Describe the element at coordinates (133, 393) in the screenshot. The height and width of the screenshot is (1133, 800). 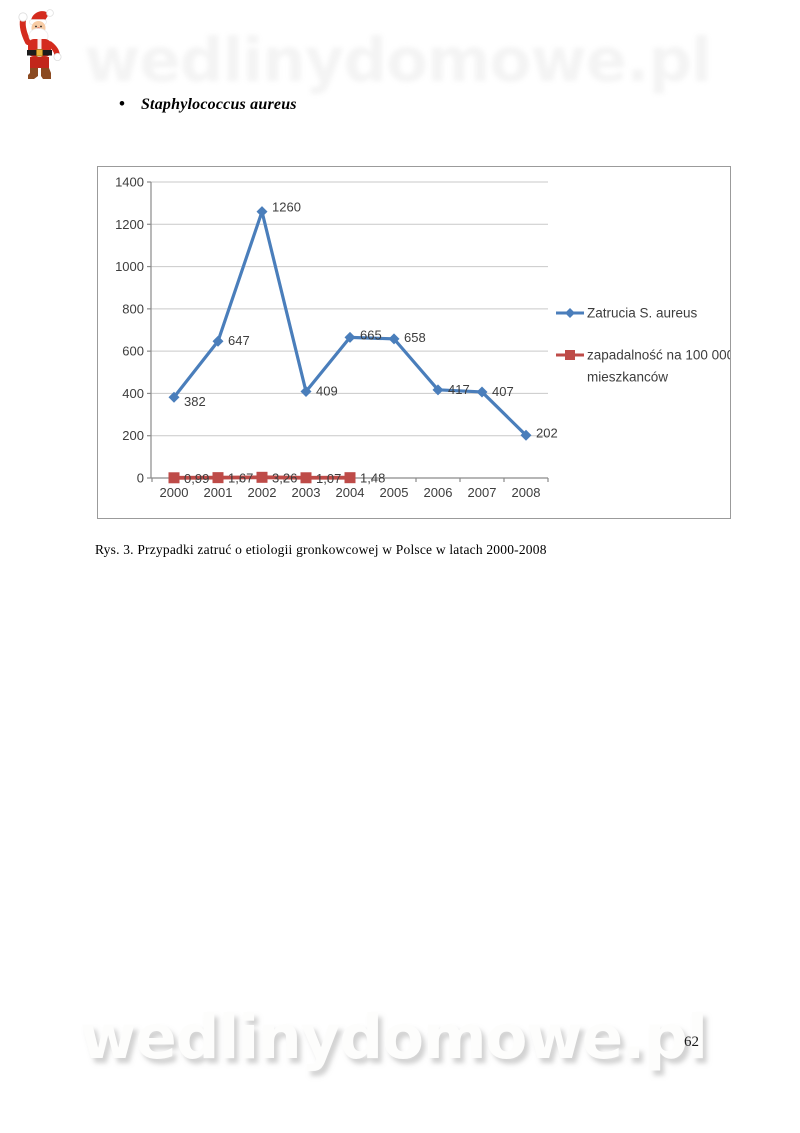
I see `y-axis-label: 400` at that location.